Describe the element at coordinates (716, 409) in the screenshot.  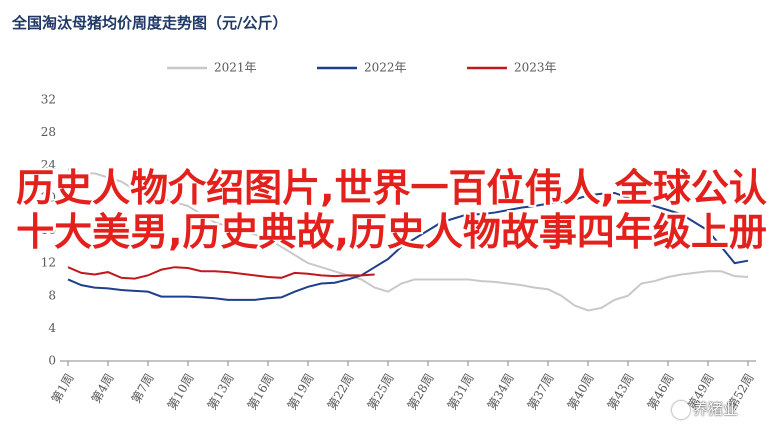
I see `watermark-text: 养猪业` at that location.